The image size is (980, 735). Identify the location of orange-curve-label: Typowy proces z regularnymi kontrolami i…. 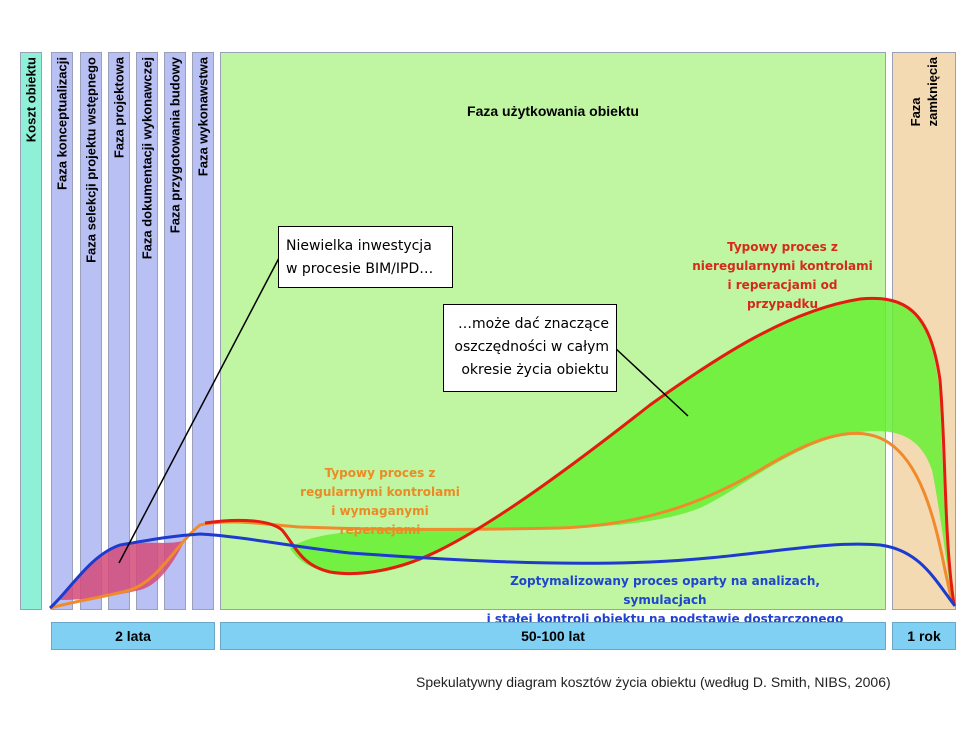
(380, 502).